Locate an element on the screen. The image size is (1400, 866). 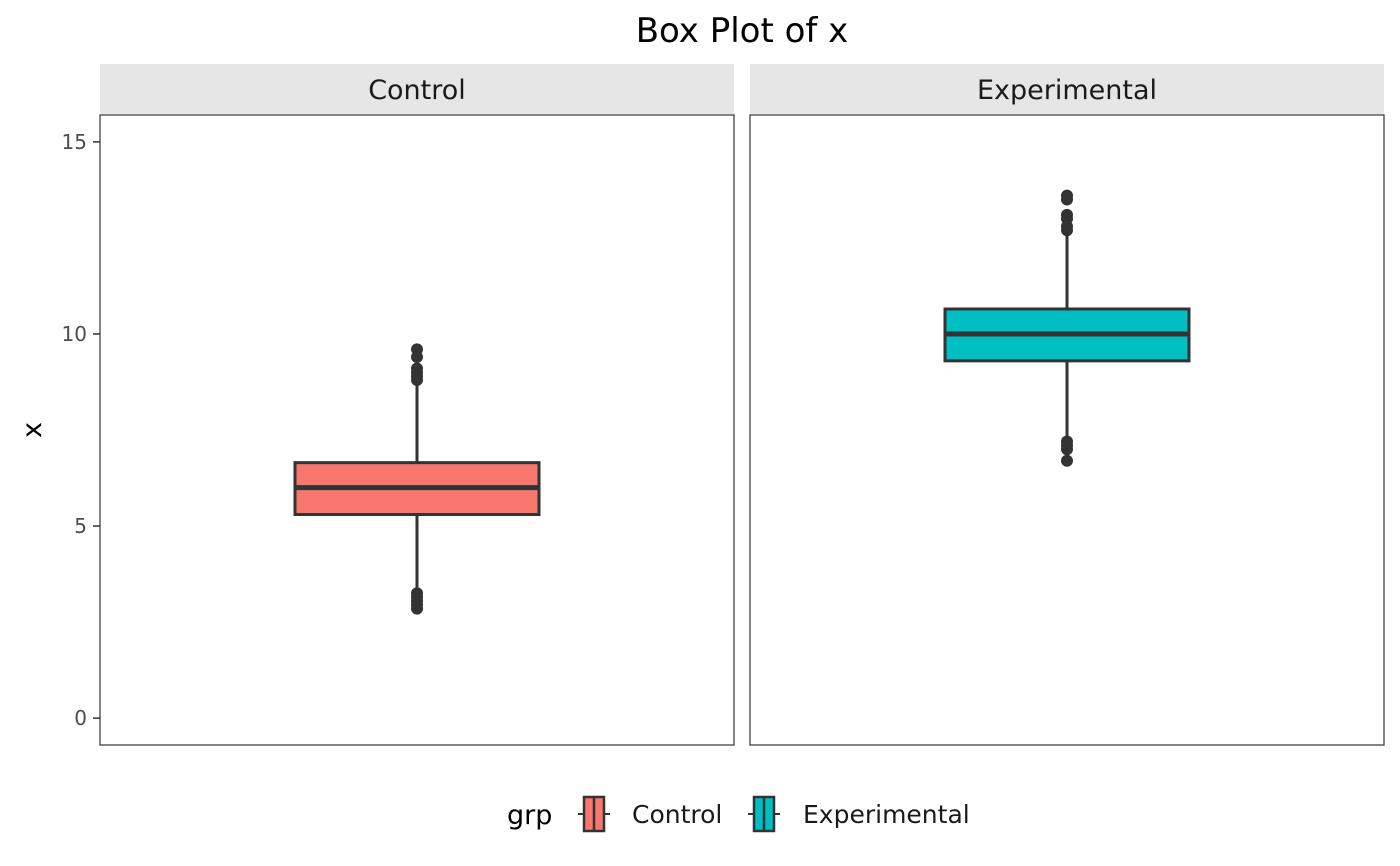
y-tick-label: 0 is located at coordinates (80, 718).